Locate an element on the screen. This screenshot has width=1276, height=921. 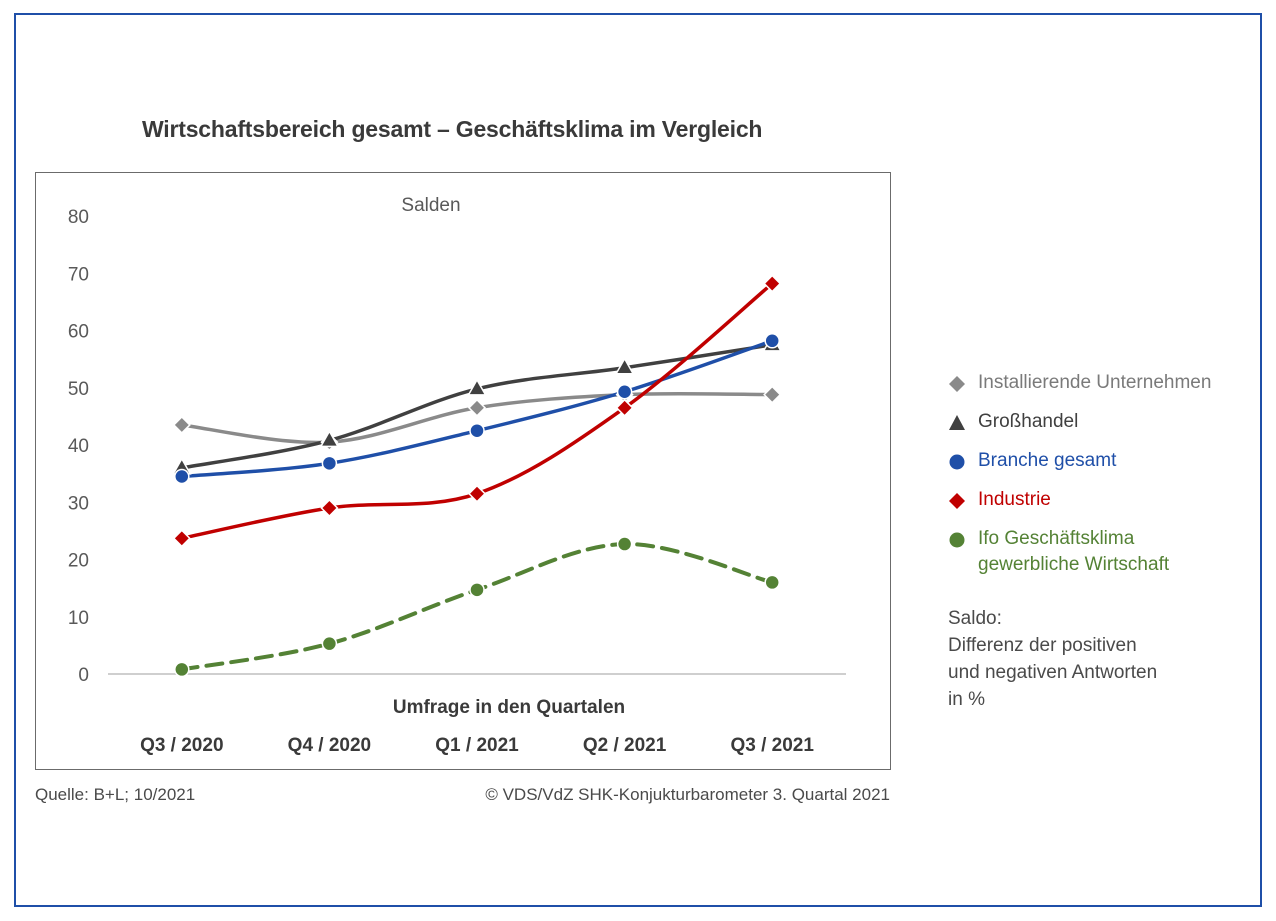
legend-label-ifo-line1: Ifo Geschäftsklima is located at coordinates (1056, 538).